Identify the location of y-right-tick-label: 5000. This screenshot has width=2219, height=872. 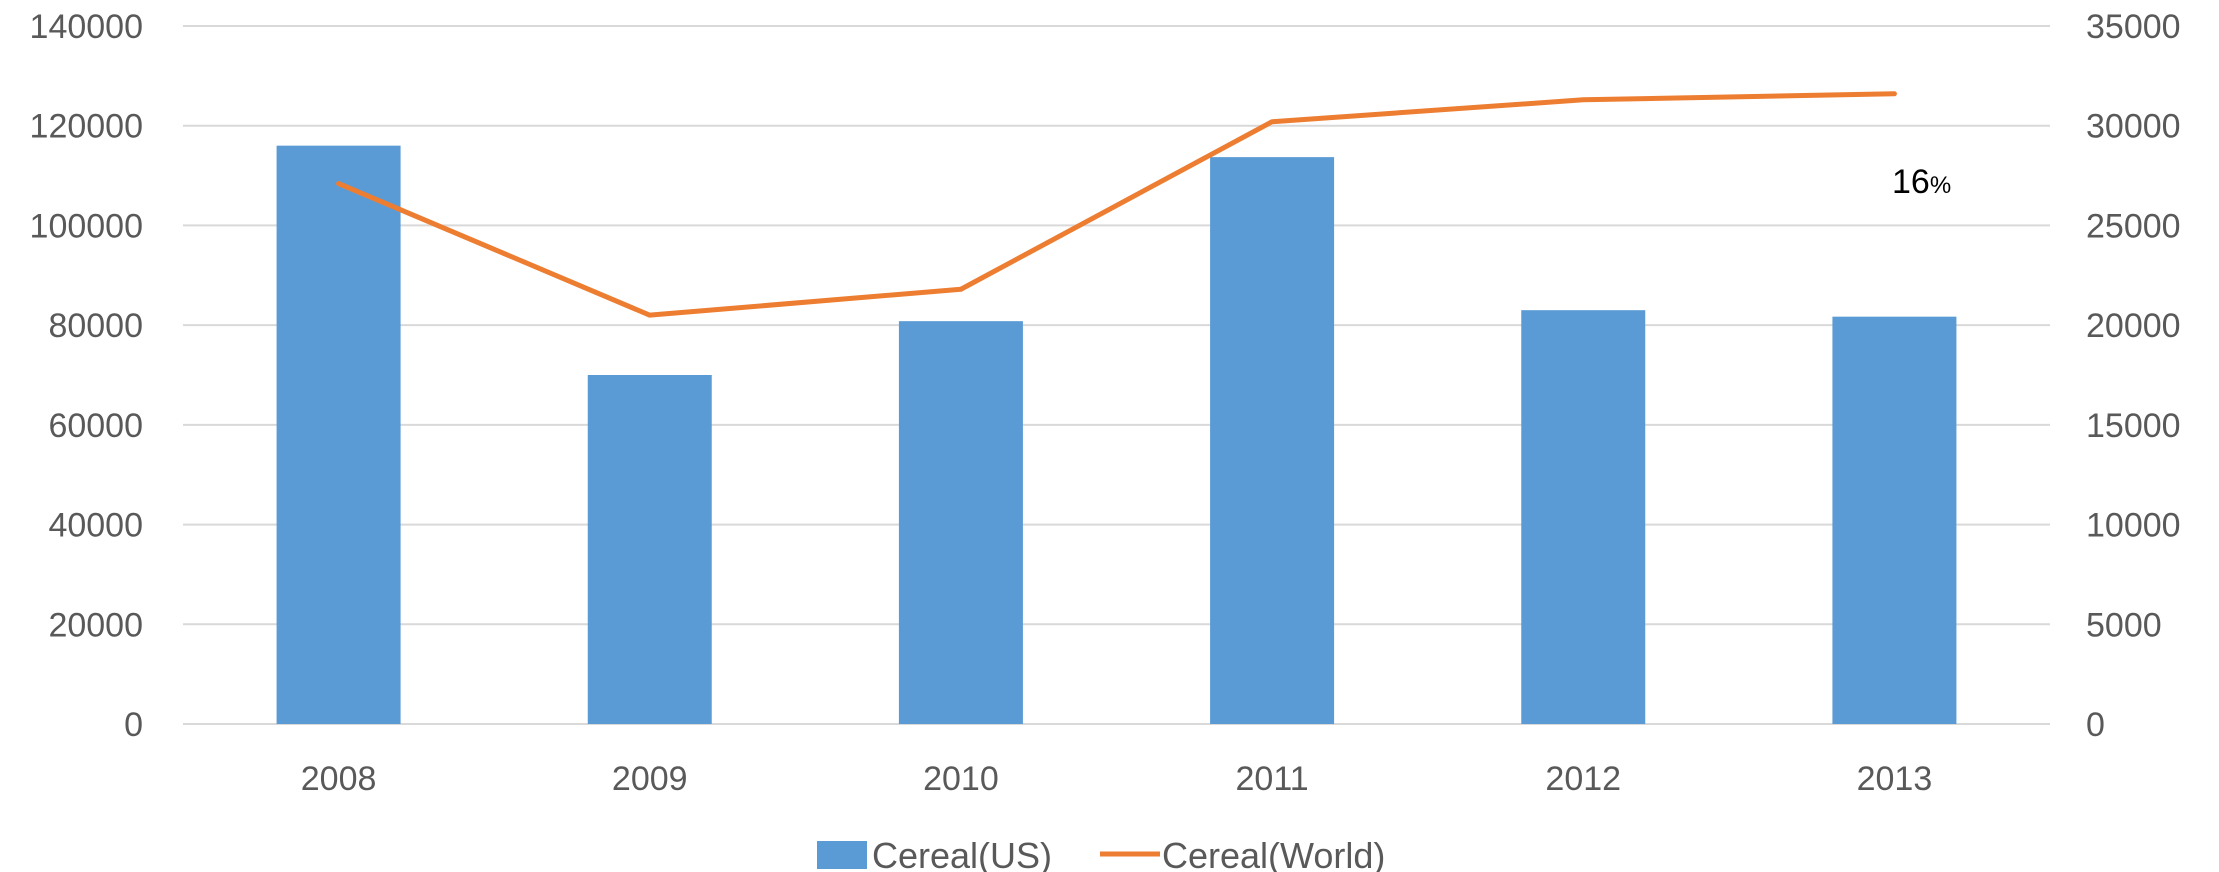
(2124, 625).